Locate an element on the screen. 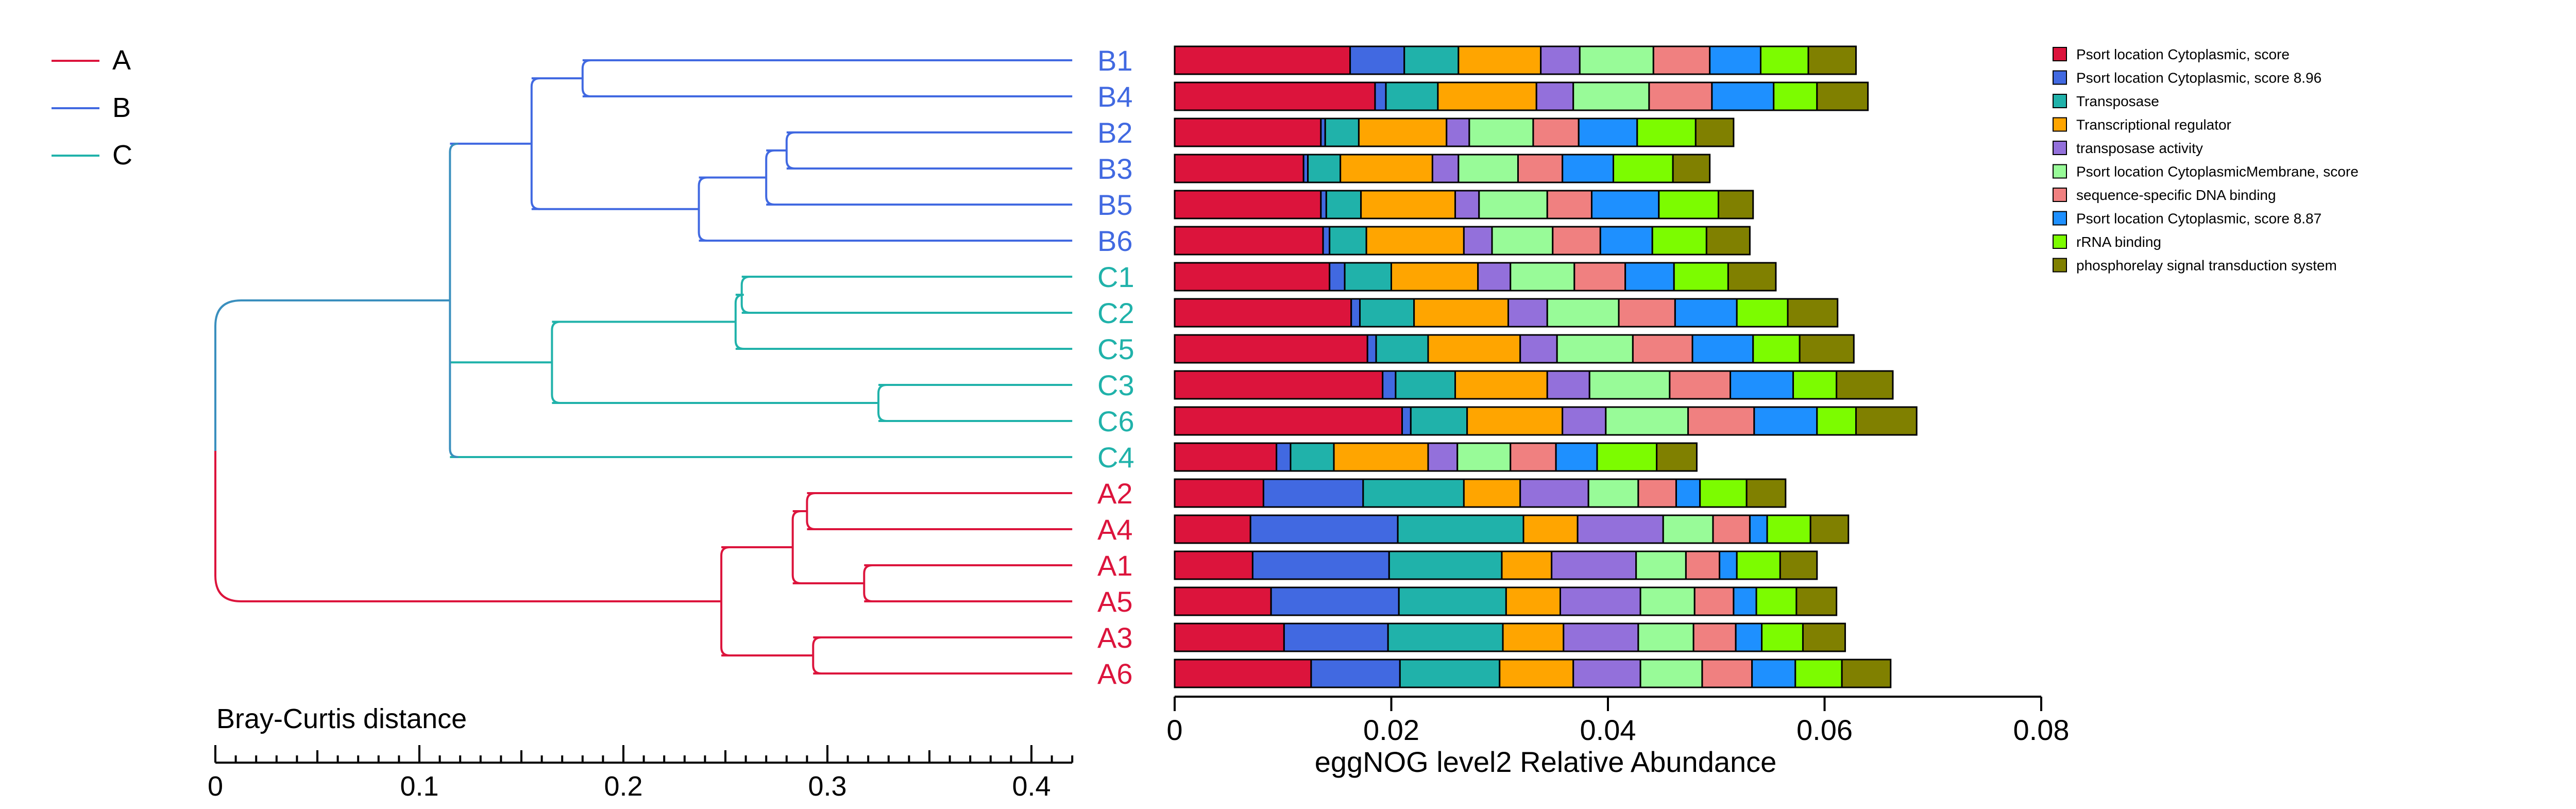 This screenshot has height=809, width=2576. leaf-label: A1 is located at coordinates (1115, 565).